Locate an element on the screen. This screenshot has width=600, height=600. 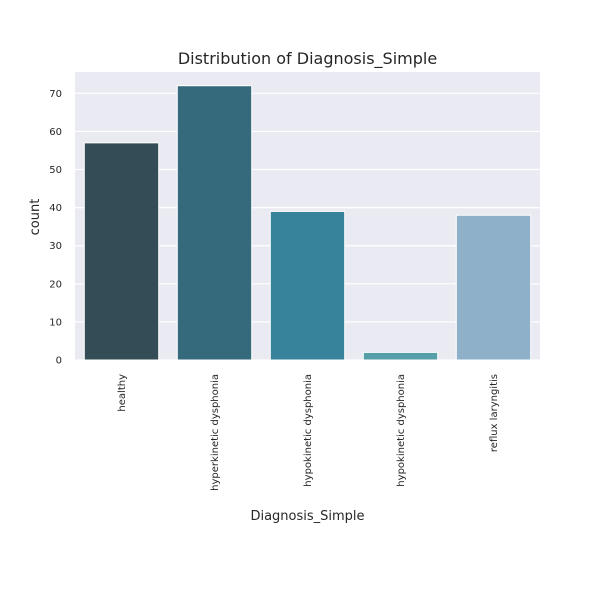
y-tick-label: 10 is located at coordinates (55, 322).